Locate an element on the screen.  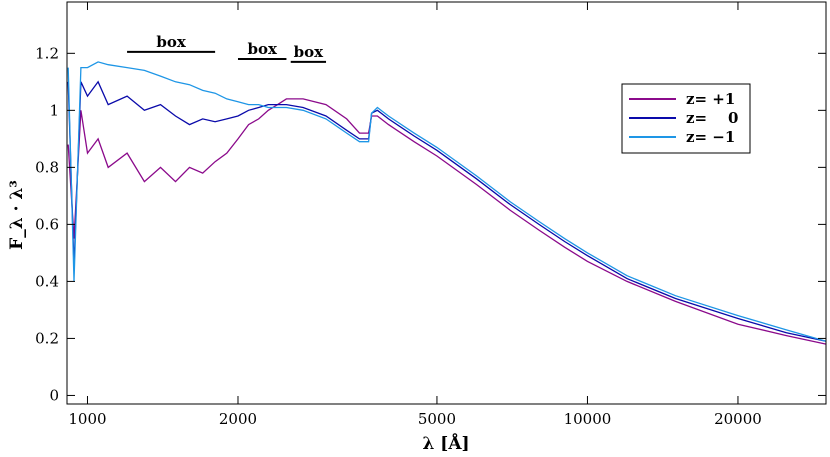
legend: z= +1z= 0z= −1 is located at coordinates (686, 118).